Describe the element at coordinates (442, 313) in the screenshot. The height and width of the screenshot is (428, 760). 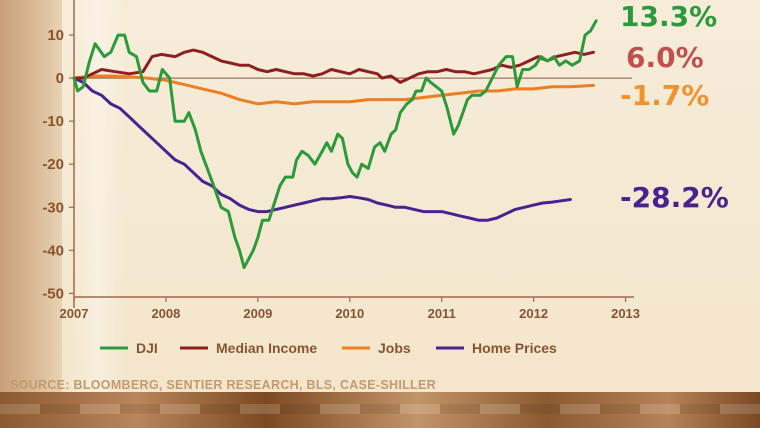
I see `x-tick-label: 2011` at that location.